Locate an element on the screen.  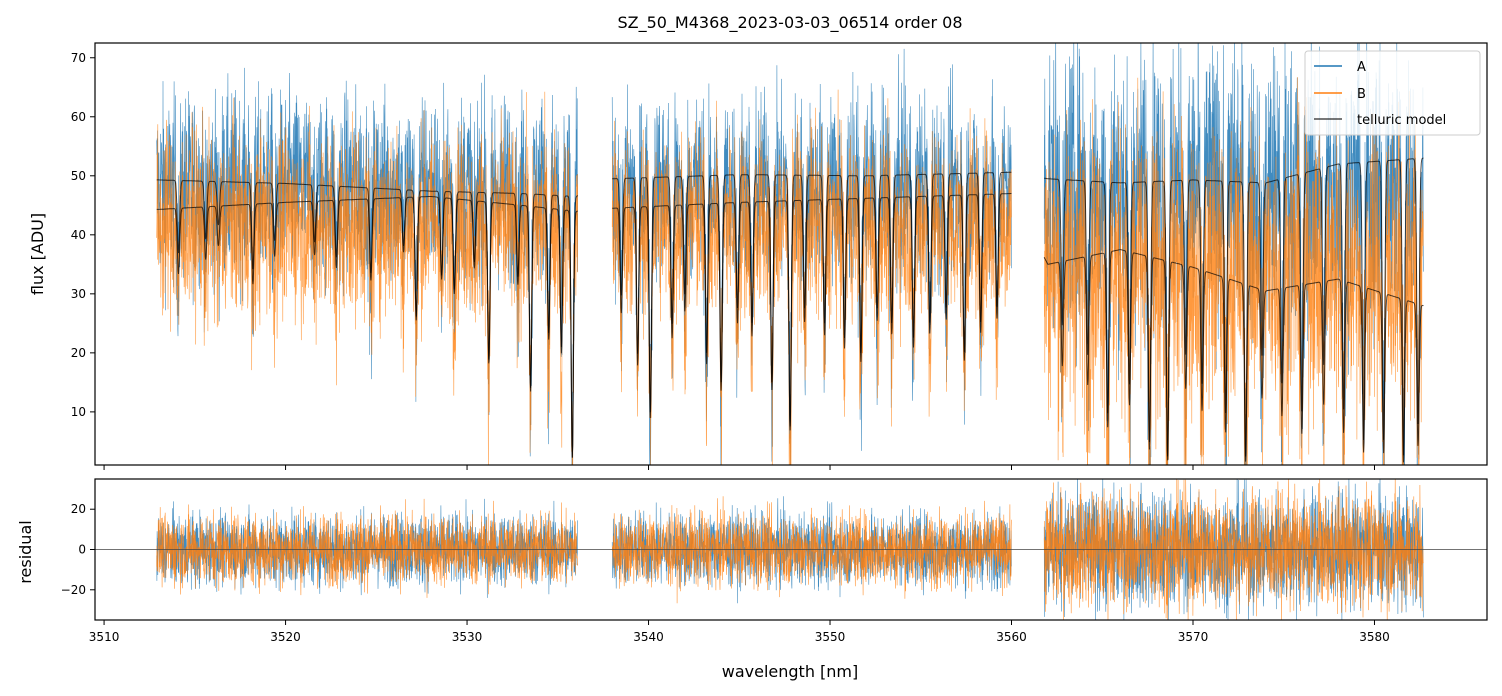
x-tick-label: 3540 is located at coordinates (648, 637).